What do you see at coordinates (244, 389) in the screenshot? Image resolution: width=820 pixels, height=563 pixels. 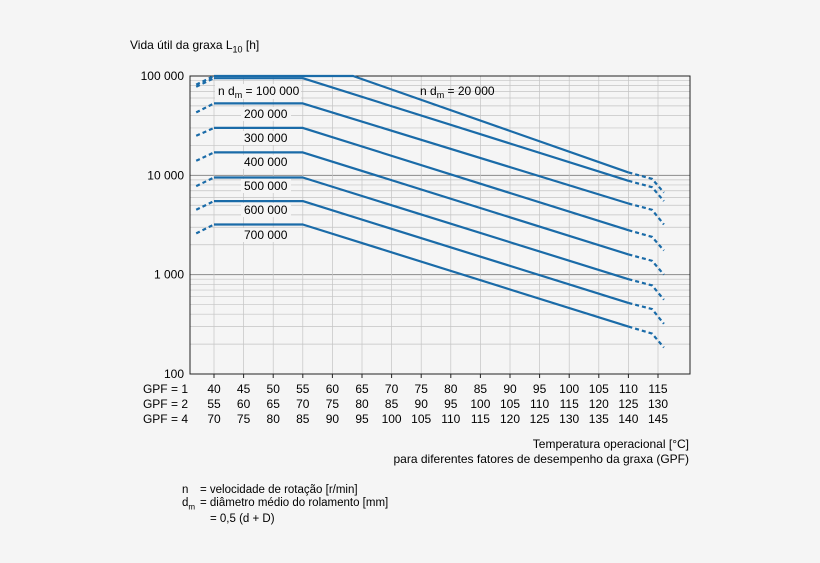 I see `x-tick-label: 45` at bounding box center [244, 389].